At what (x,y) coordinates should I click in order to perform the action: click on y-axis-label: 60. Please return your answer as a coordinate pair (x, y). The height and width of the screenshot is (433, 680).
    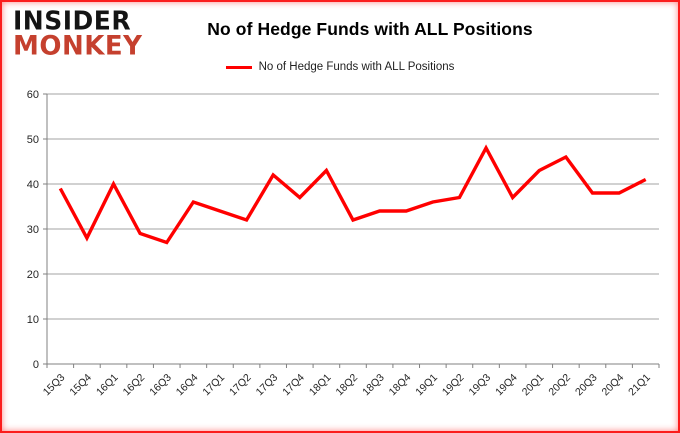
    Looking at the image, I should click on (33, 95).